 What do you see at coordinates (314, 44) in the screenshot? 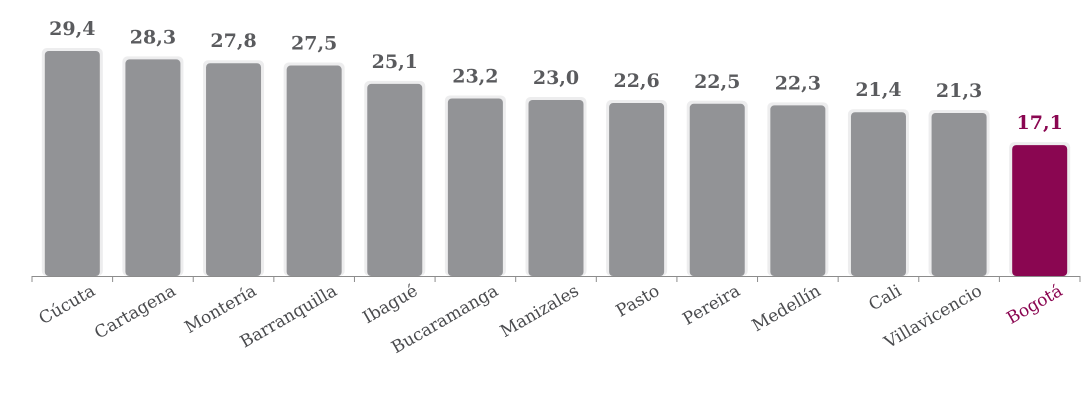
I see `value-label-barranquilla: 27,5` at bounding box center [314, 44].